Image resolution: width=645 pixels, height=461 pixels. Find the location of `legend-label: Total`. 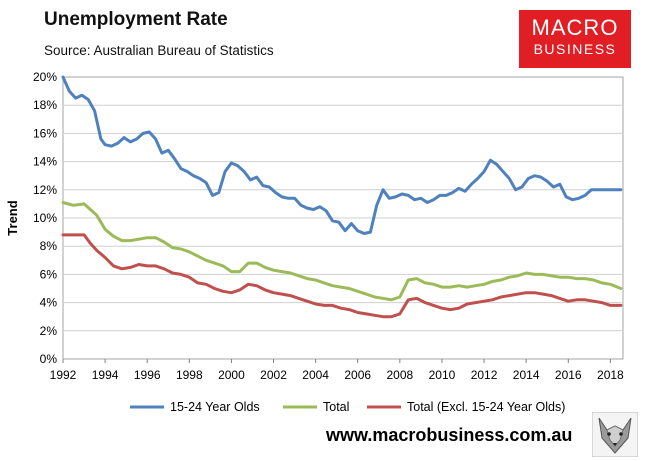

legend-label: Total is located at coordinates (336, 407).